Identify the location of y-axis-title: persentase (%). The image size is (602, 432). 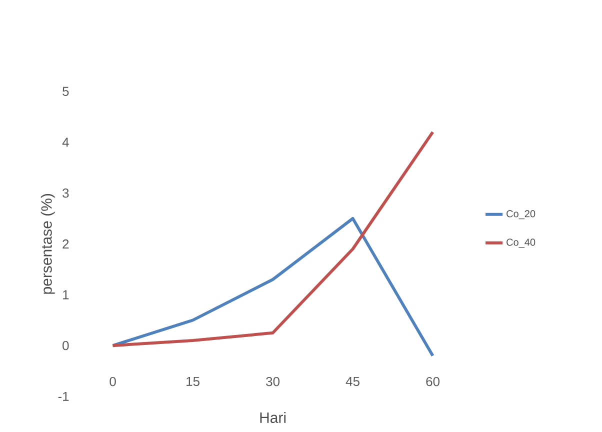
(47, 244).